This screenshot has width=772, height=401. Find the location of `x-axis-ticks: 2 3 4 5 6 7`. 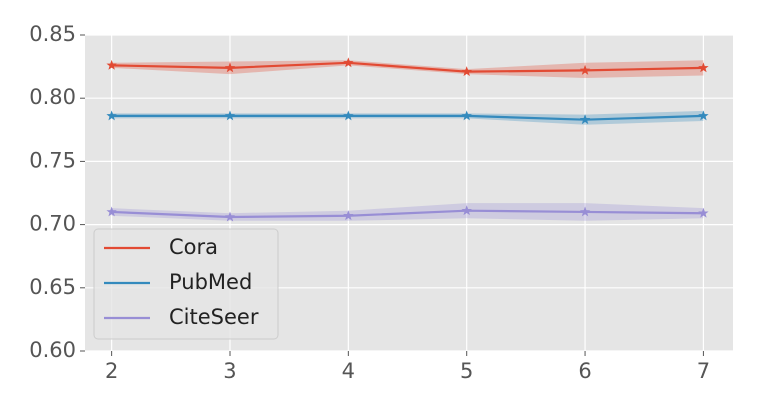

x-axis-ticks: 2 3 4 5 6 7 is located at coordinates (407, 367).